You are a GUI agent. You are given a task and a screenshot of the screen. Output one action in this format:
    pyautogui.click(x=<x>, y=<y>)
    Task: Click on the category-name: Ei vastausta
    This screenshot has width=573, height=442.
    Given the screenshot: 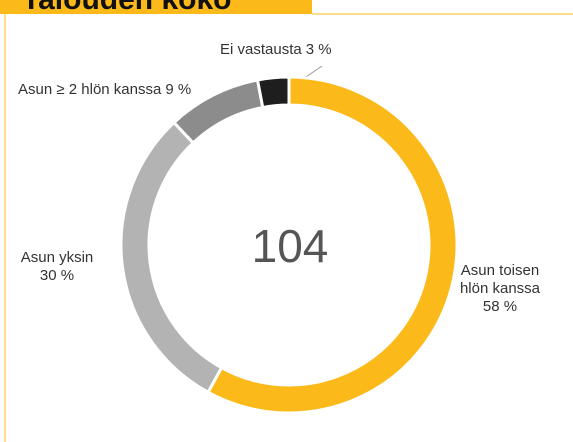 What is the action you would take?
    pyautogui.click(x=261, y=49)
    